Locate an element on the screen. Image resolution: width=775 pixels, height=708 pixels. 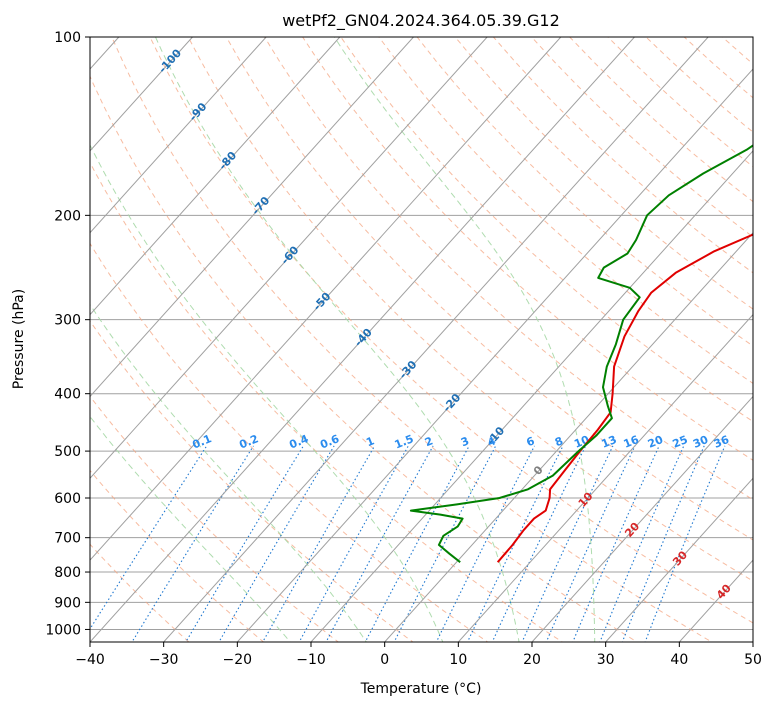
y-tick-label: 1000 is located at coordinates (63, 630).